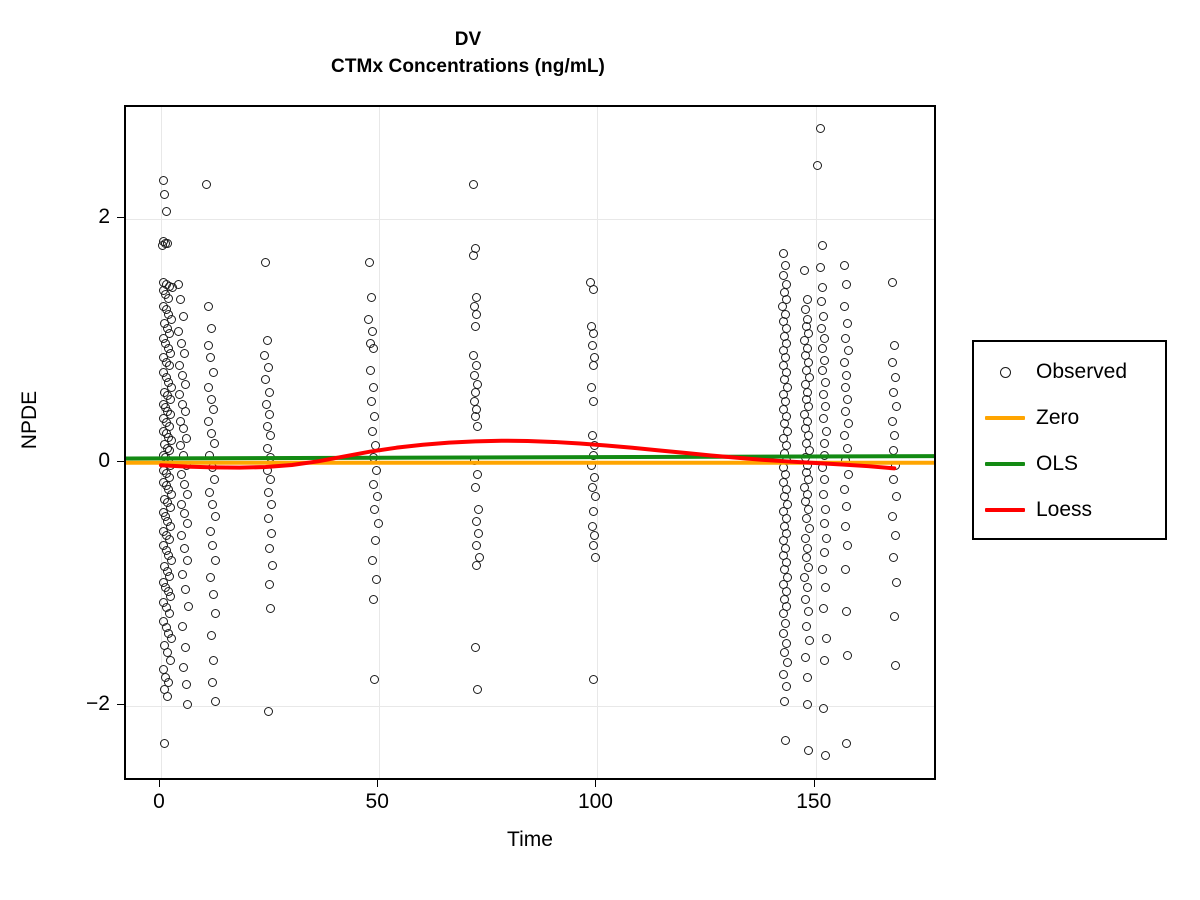 This screenshot has height=900, width=1200. Describe the element at coordinates (1069, 510) in the screenshot. I see `legend-item-loess: Loess` at that location.